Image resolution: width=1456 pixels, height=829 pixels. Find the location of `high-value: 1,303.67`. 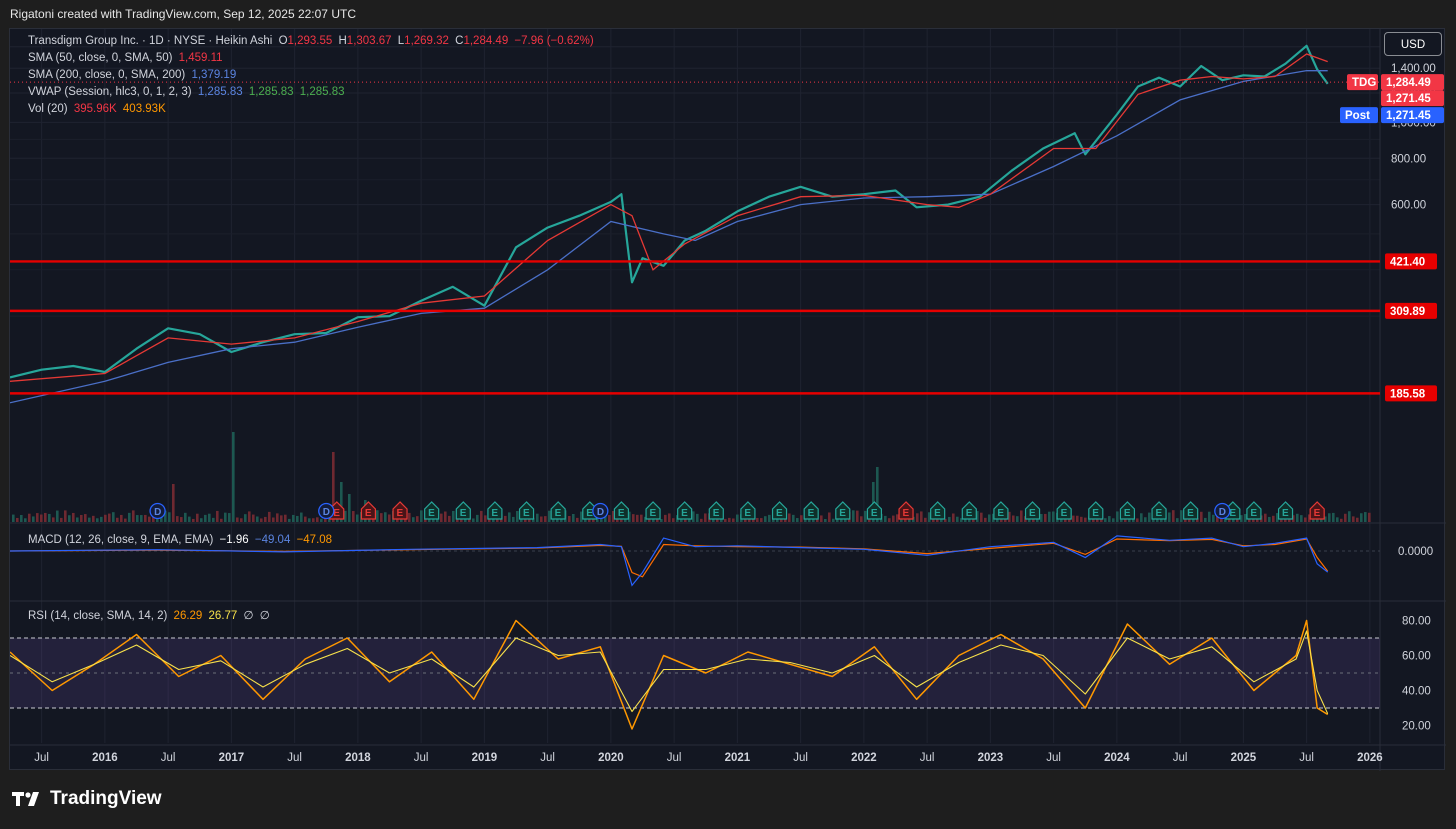

high-value: 1,303.67 is located at coordinates (369, 41).